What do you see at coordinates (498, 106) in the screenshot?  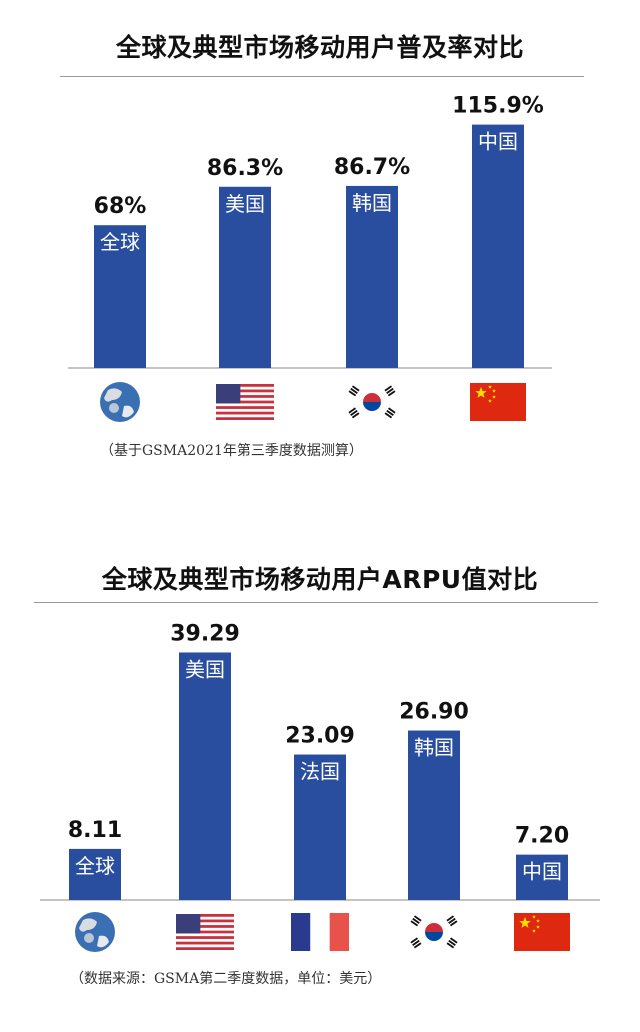 I see `value-label: 115.9%` at bounding box center [498, 106].